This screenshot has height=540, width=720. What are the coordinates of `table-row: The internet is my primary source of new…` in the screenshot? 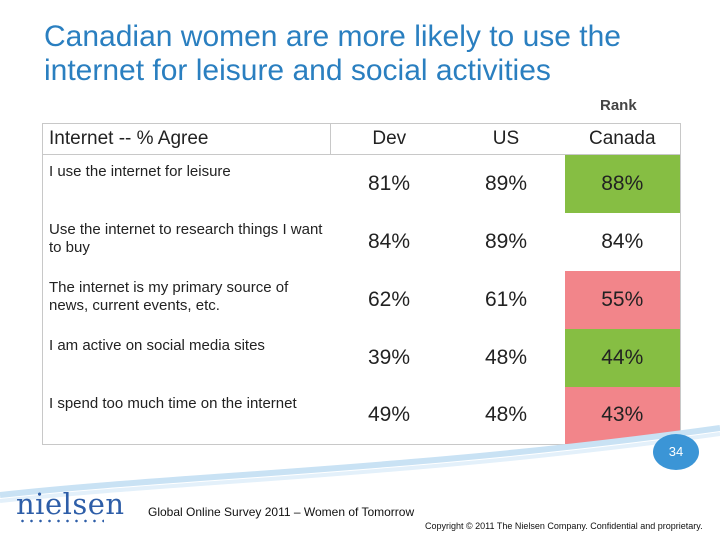 It's located at (361, 299).